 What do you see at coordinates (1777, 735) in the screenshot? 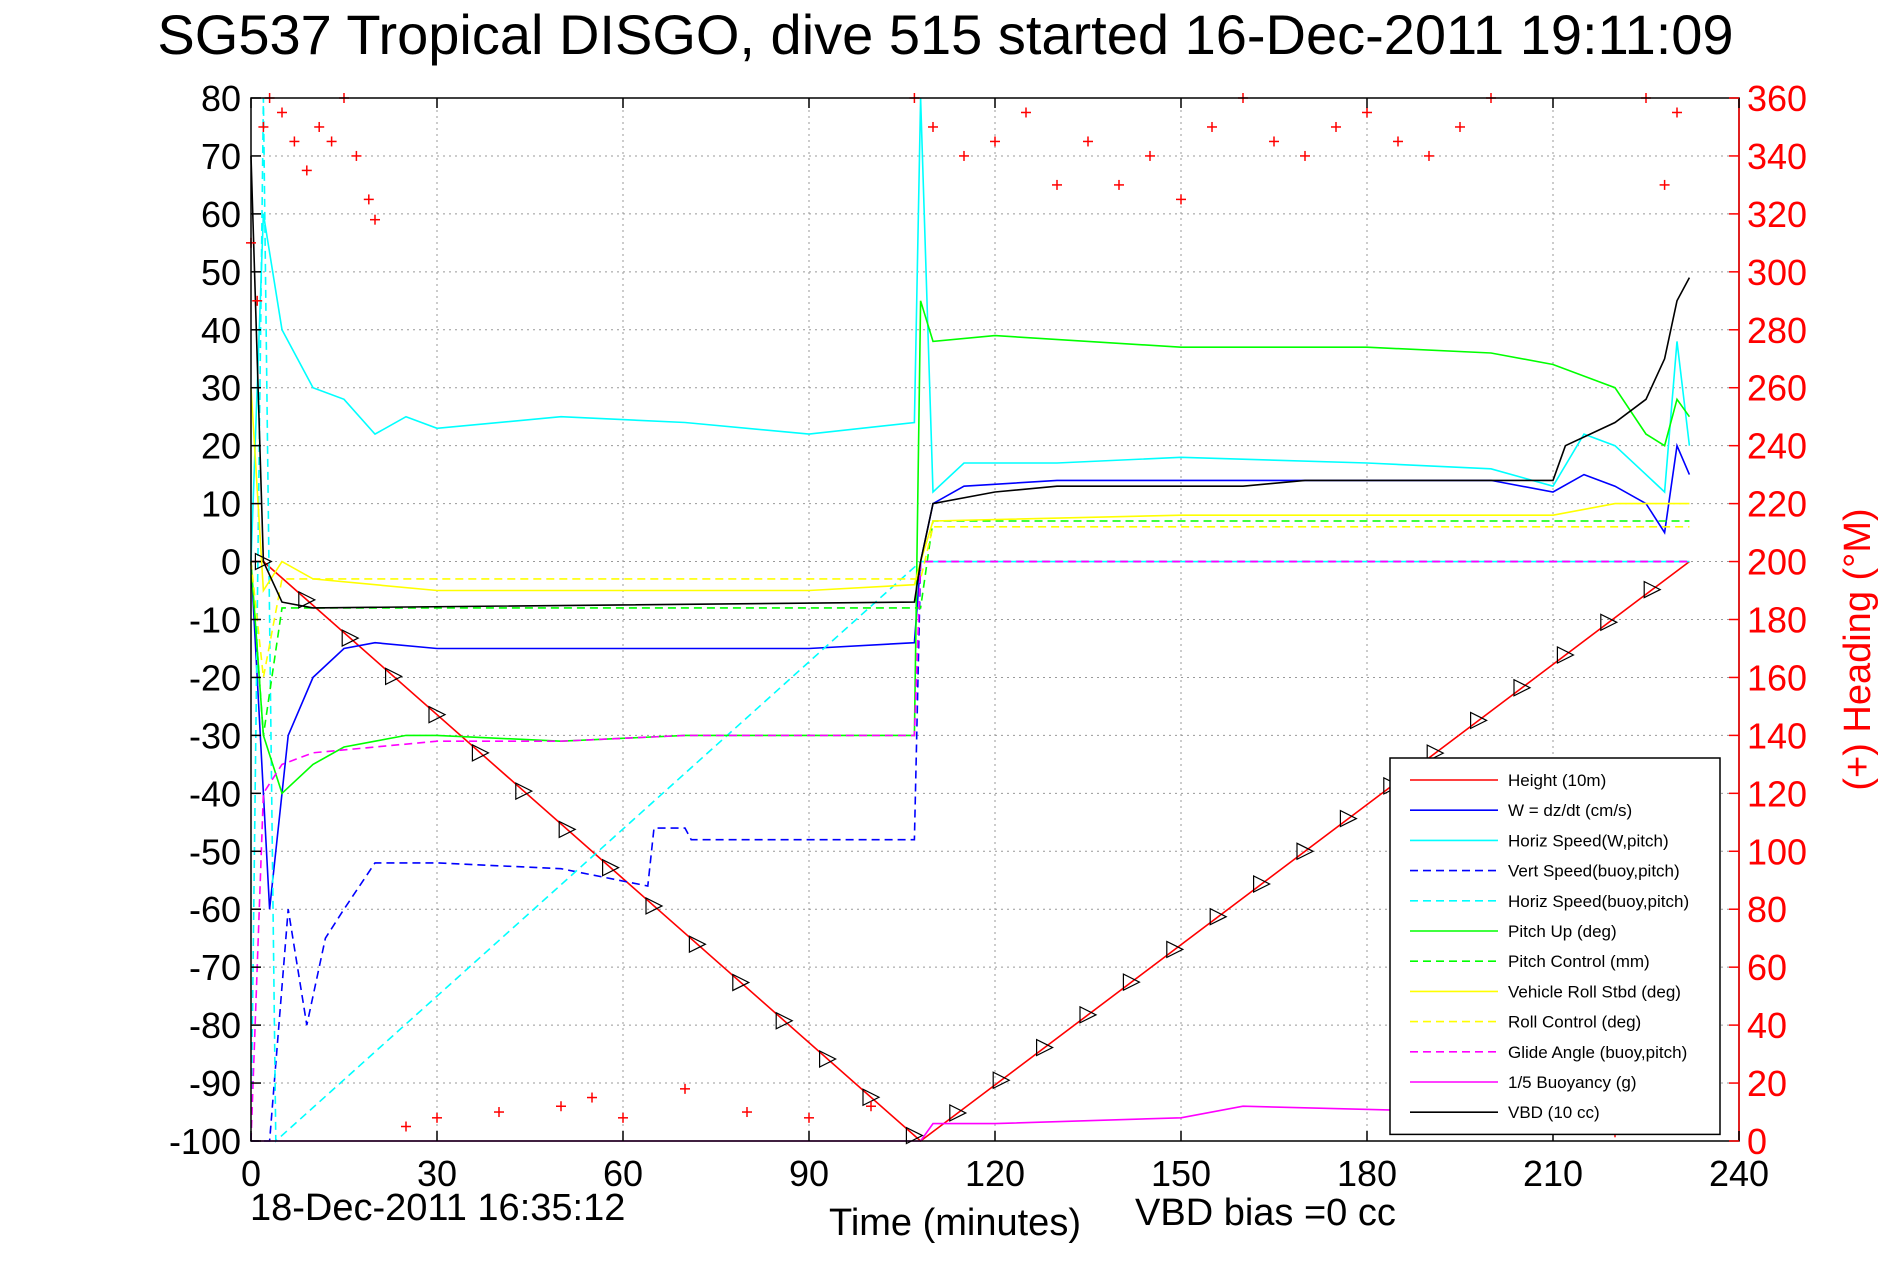
I see `y2-tick-label: 140` at bounding box center [1777, 735].